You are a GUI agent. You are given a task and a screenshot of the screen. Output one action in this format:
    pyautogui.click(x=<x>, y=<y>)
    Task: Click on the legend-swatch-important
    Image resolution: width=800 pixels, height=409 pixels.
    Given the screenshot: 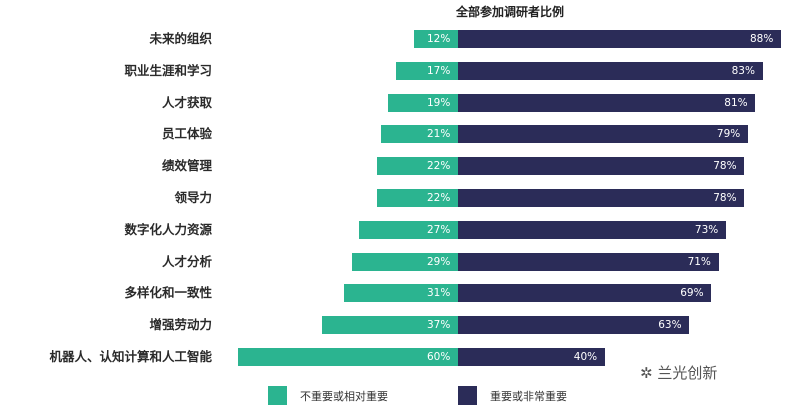 What is the action you would take?
    pyautogui.click(x=467, y=395)
    